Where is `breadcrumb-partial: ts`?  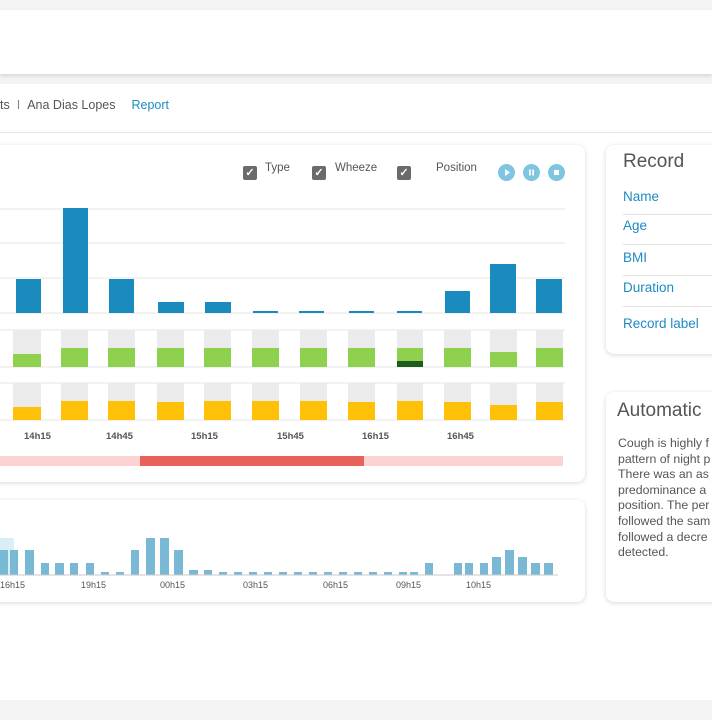 breadcrumb-partial: ts is located at coordinates (5, 105).